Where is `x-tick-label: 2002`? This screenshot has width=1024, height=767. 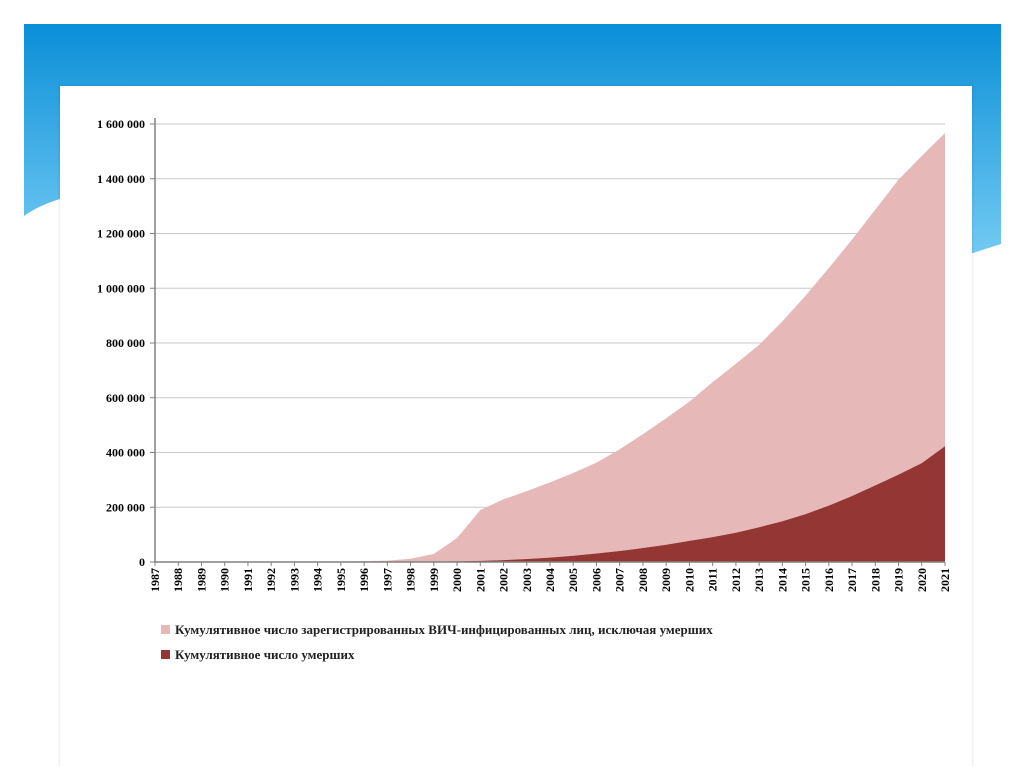
x-tick-label: 2002 is located at coordinates (504, 580).